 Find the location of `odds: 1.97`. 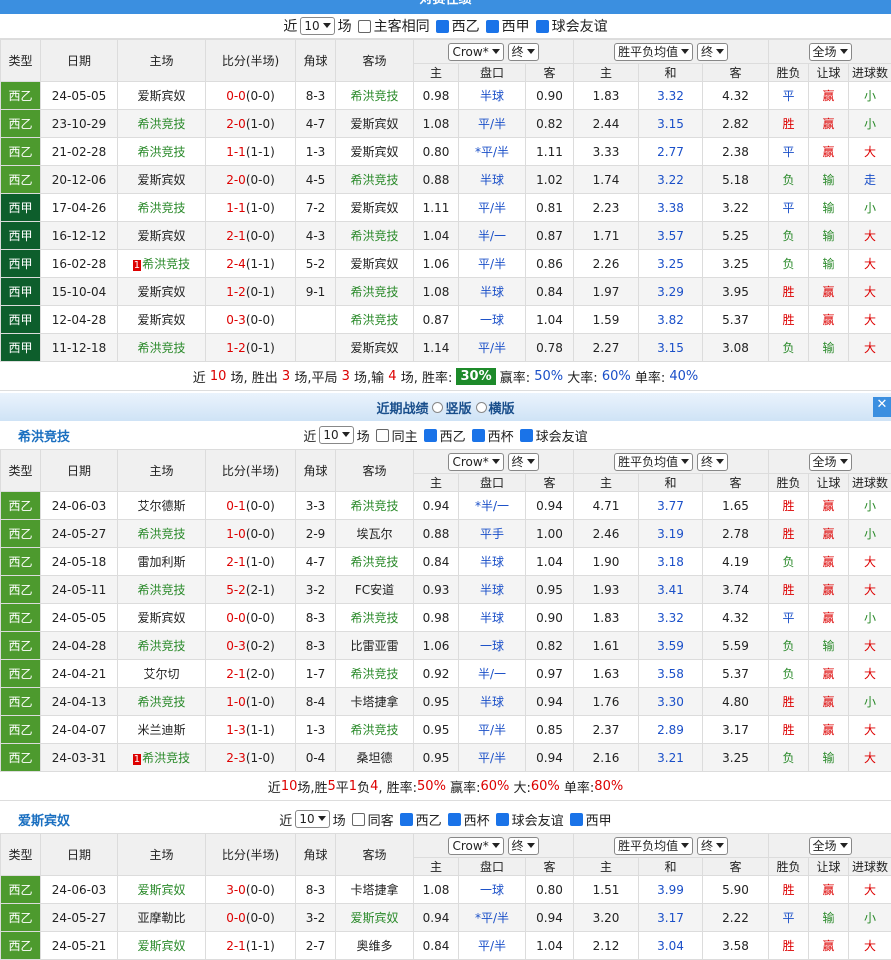

odds: 1.97 is located at coordinates (606, 292).